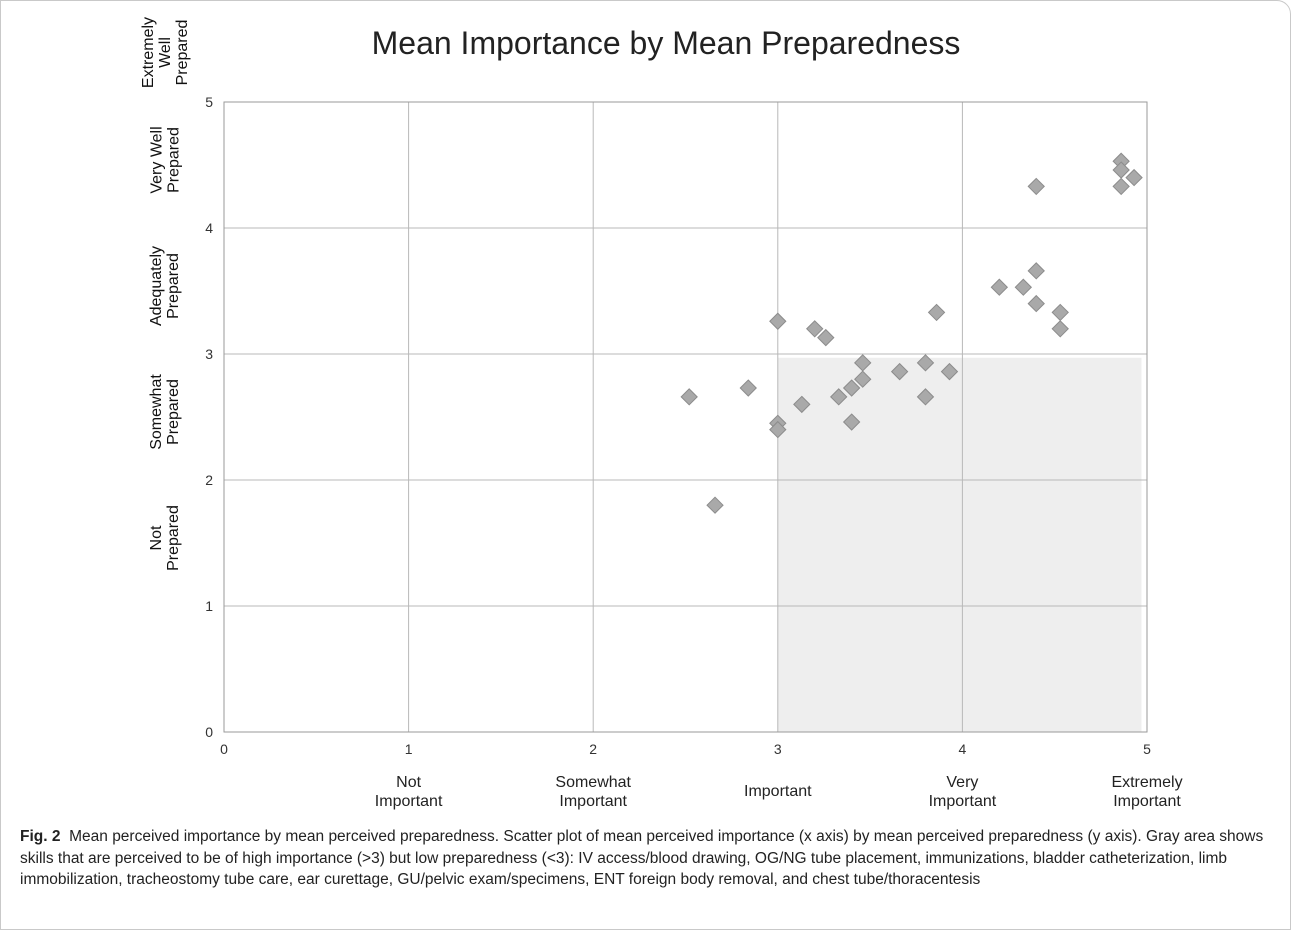 Image resolution: width=1293 pixels, height=932 pixels. I want to click on y-category-label: Very Well Prepared, so click(165, 159).